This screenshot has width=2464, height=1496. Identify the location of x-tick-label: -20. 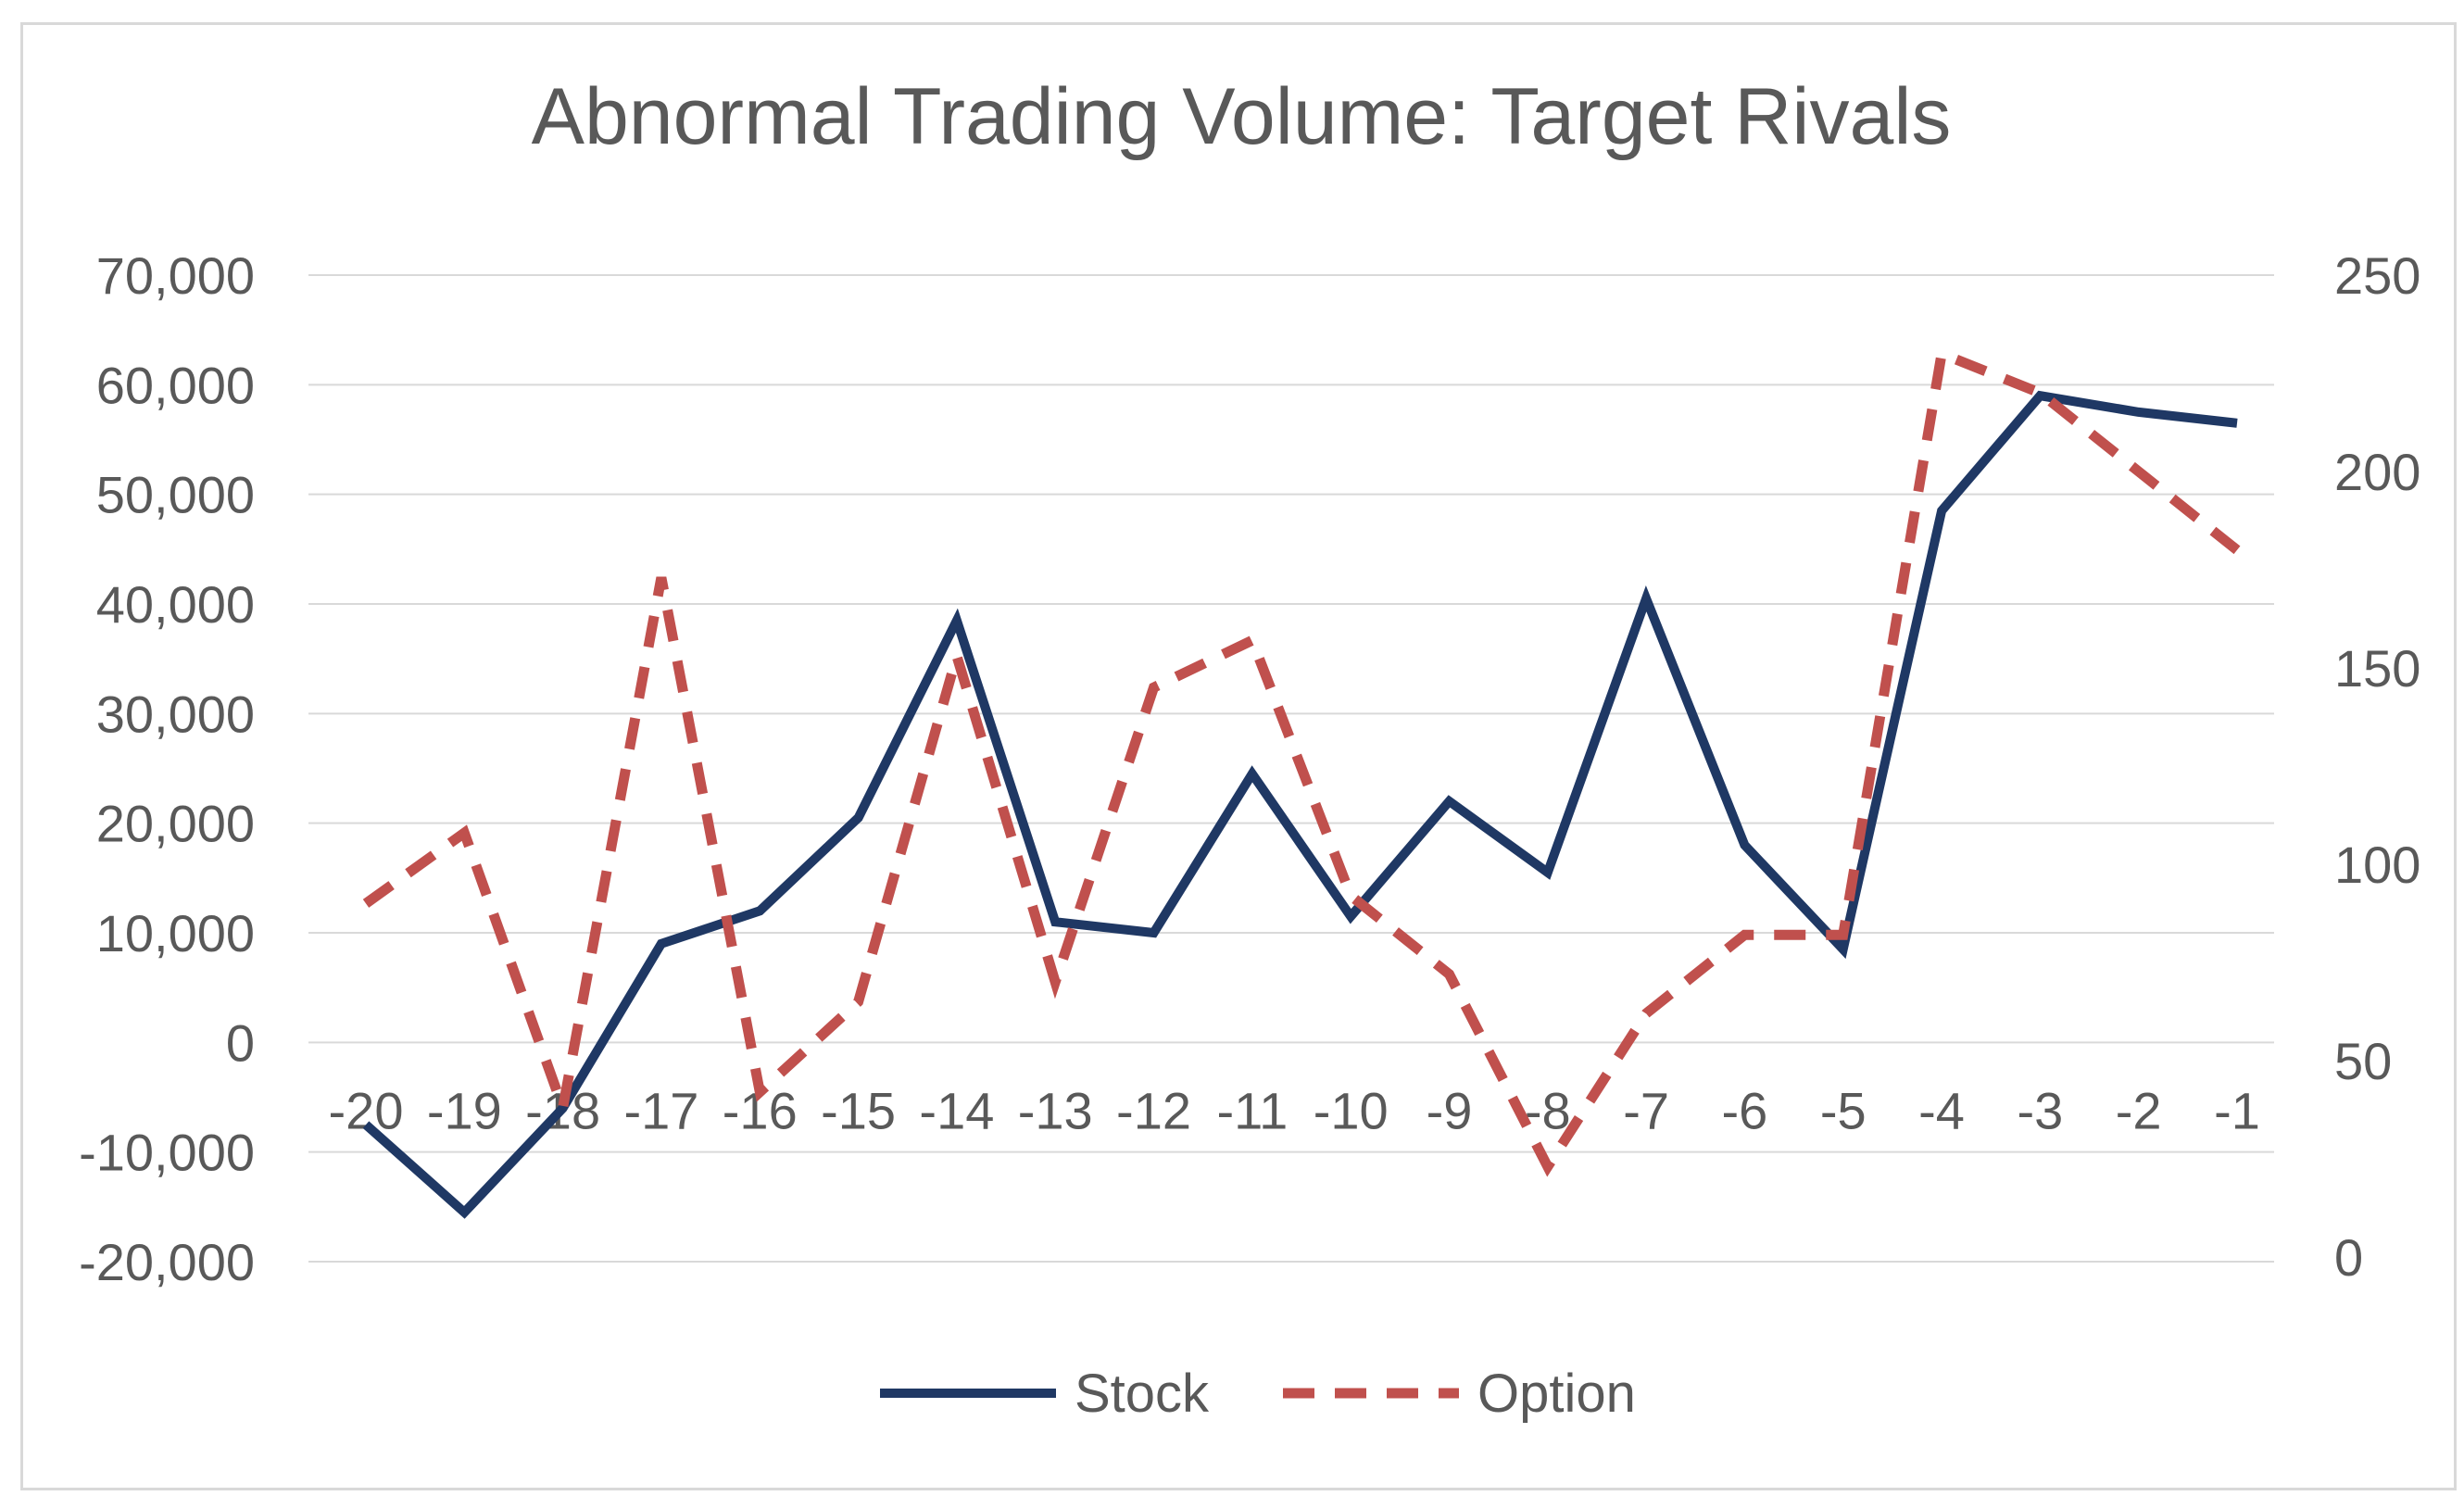
(366, 1110).